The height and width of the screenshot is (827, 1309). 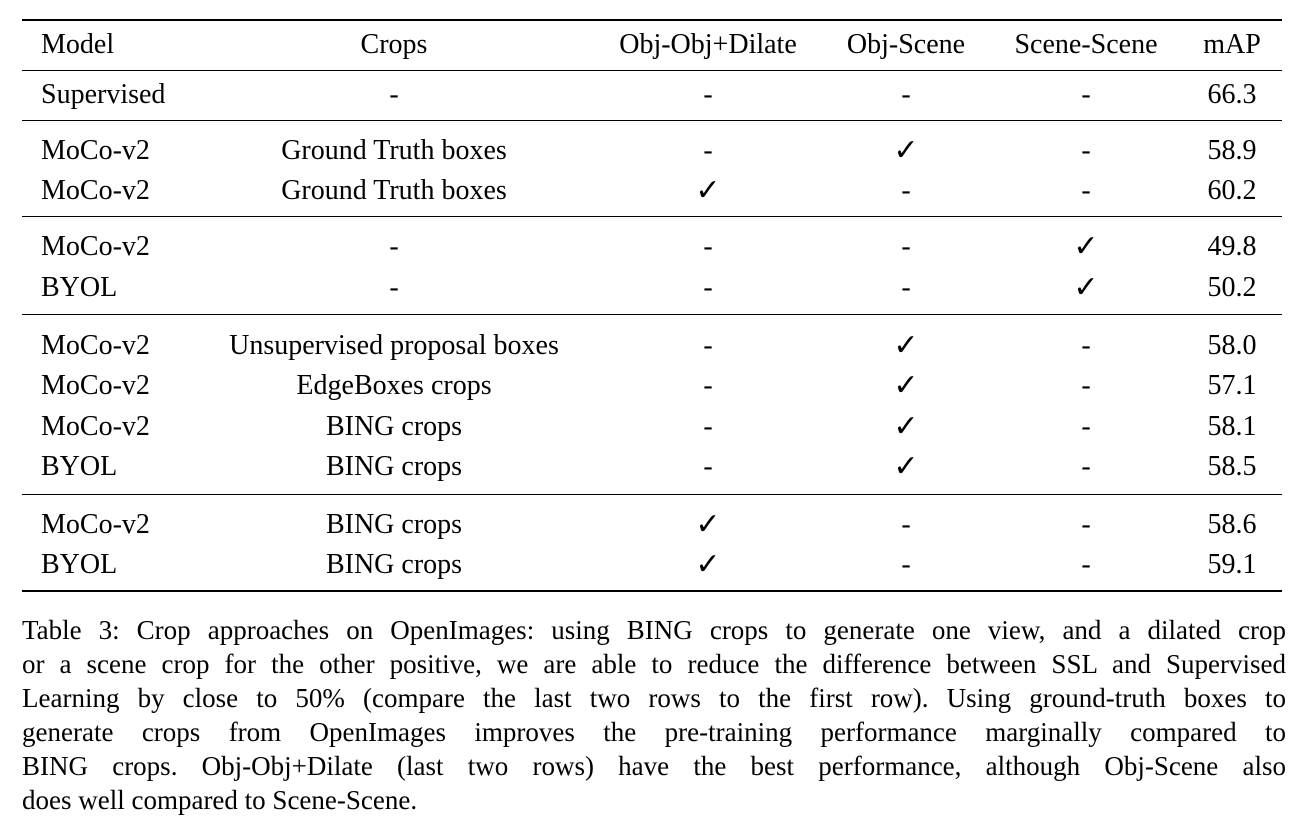 What do you see at coordinates (1232, 466) in the screenshot?
I see `table-cell: 58.5` at bounding box center [1232, 466].